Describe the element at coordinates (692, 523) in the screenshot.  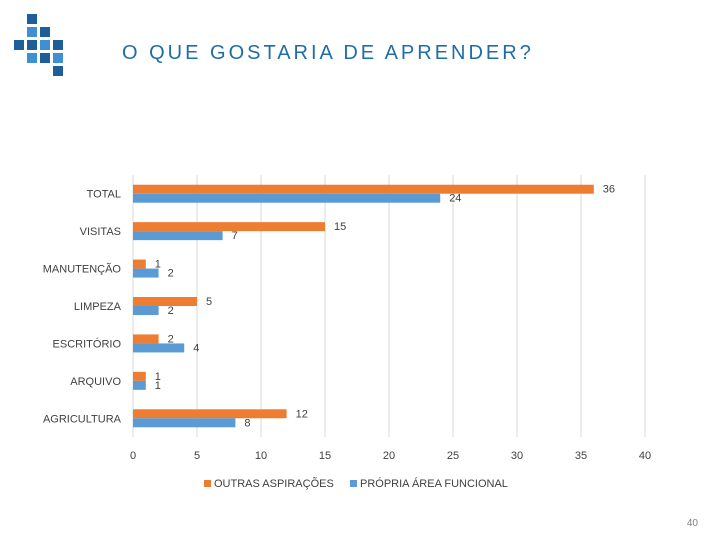
I see `page-number: 40` at that location.